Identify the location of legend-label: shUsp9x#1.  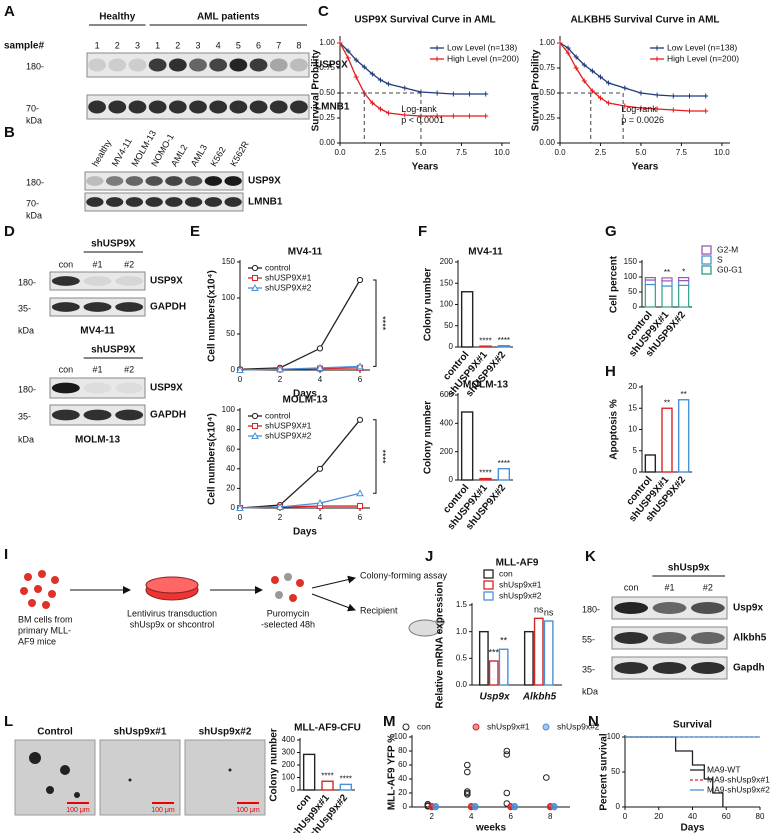
(508, 726).